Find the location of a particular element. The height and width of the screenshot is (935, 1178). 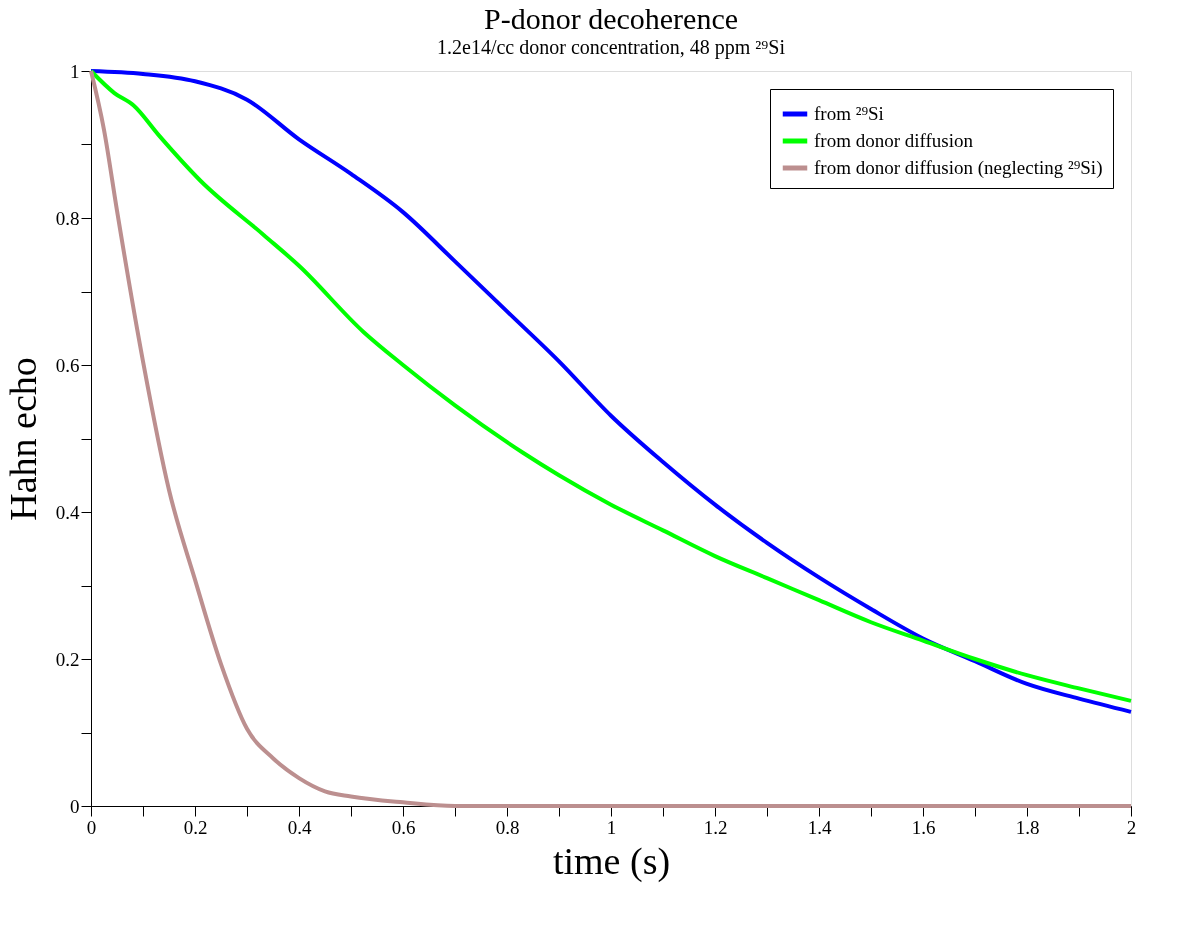

chart-subtitle: 1.2e14/cc donor concentration, 48 ppm ²⁹Si is located at coordinates (611, 47).